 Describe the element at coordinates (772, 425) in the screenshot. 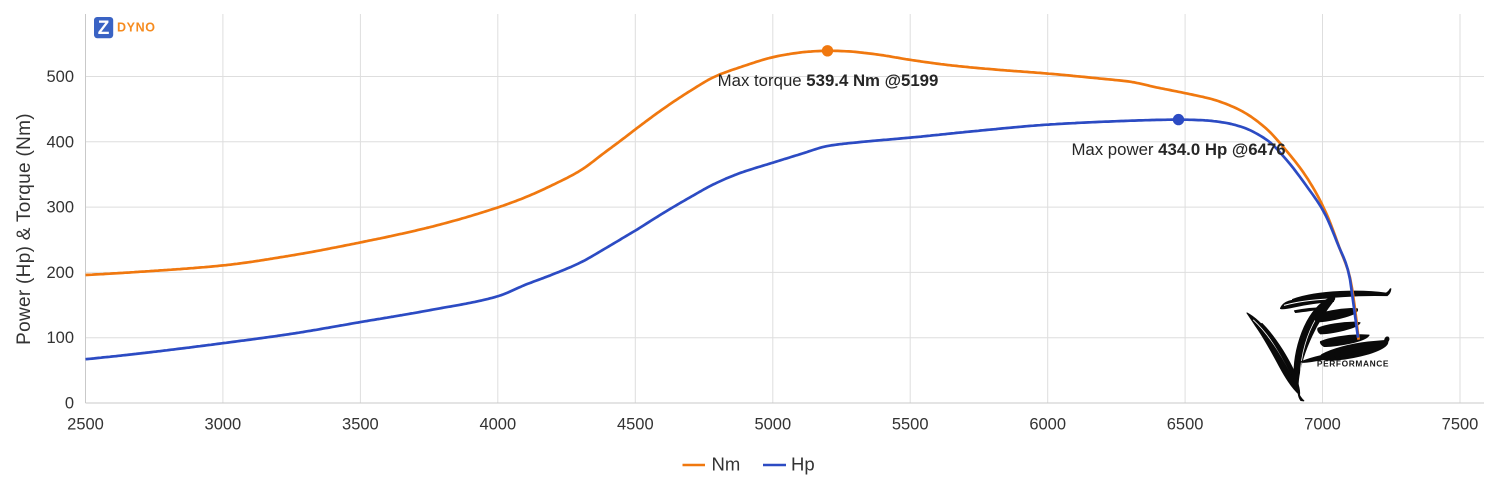

I see `svg-text: 5000` at that location.